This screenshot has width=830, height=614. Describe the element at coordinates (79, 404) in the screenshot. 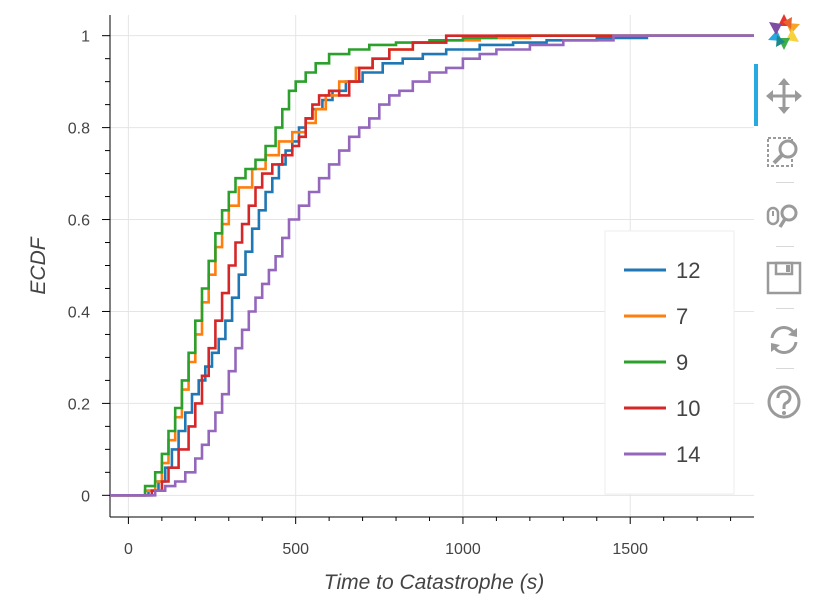

I see `y-tick-label: 0.2` at that location.